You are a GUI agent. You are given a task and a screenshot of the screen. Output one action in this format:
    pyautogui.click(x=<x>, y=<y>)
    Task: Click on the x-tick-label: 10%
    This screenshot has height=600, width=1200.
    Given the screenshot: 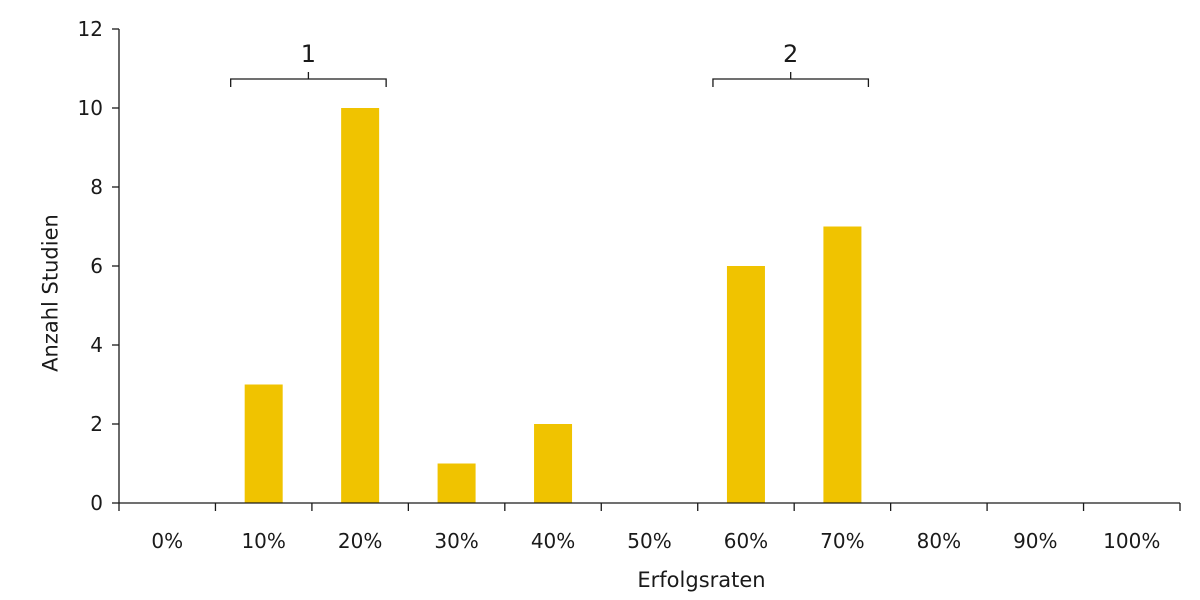 What is the action you would take?
    pyautogui.click(x=263, y=541)
    